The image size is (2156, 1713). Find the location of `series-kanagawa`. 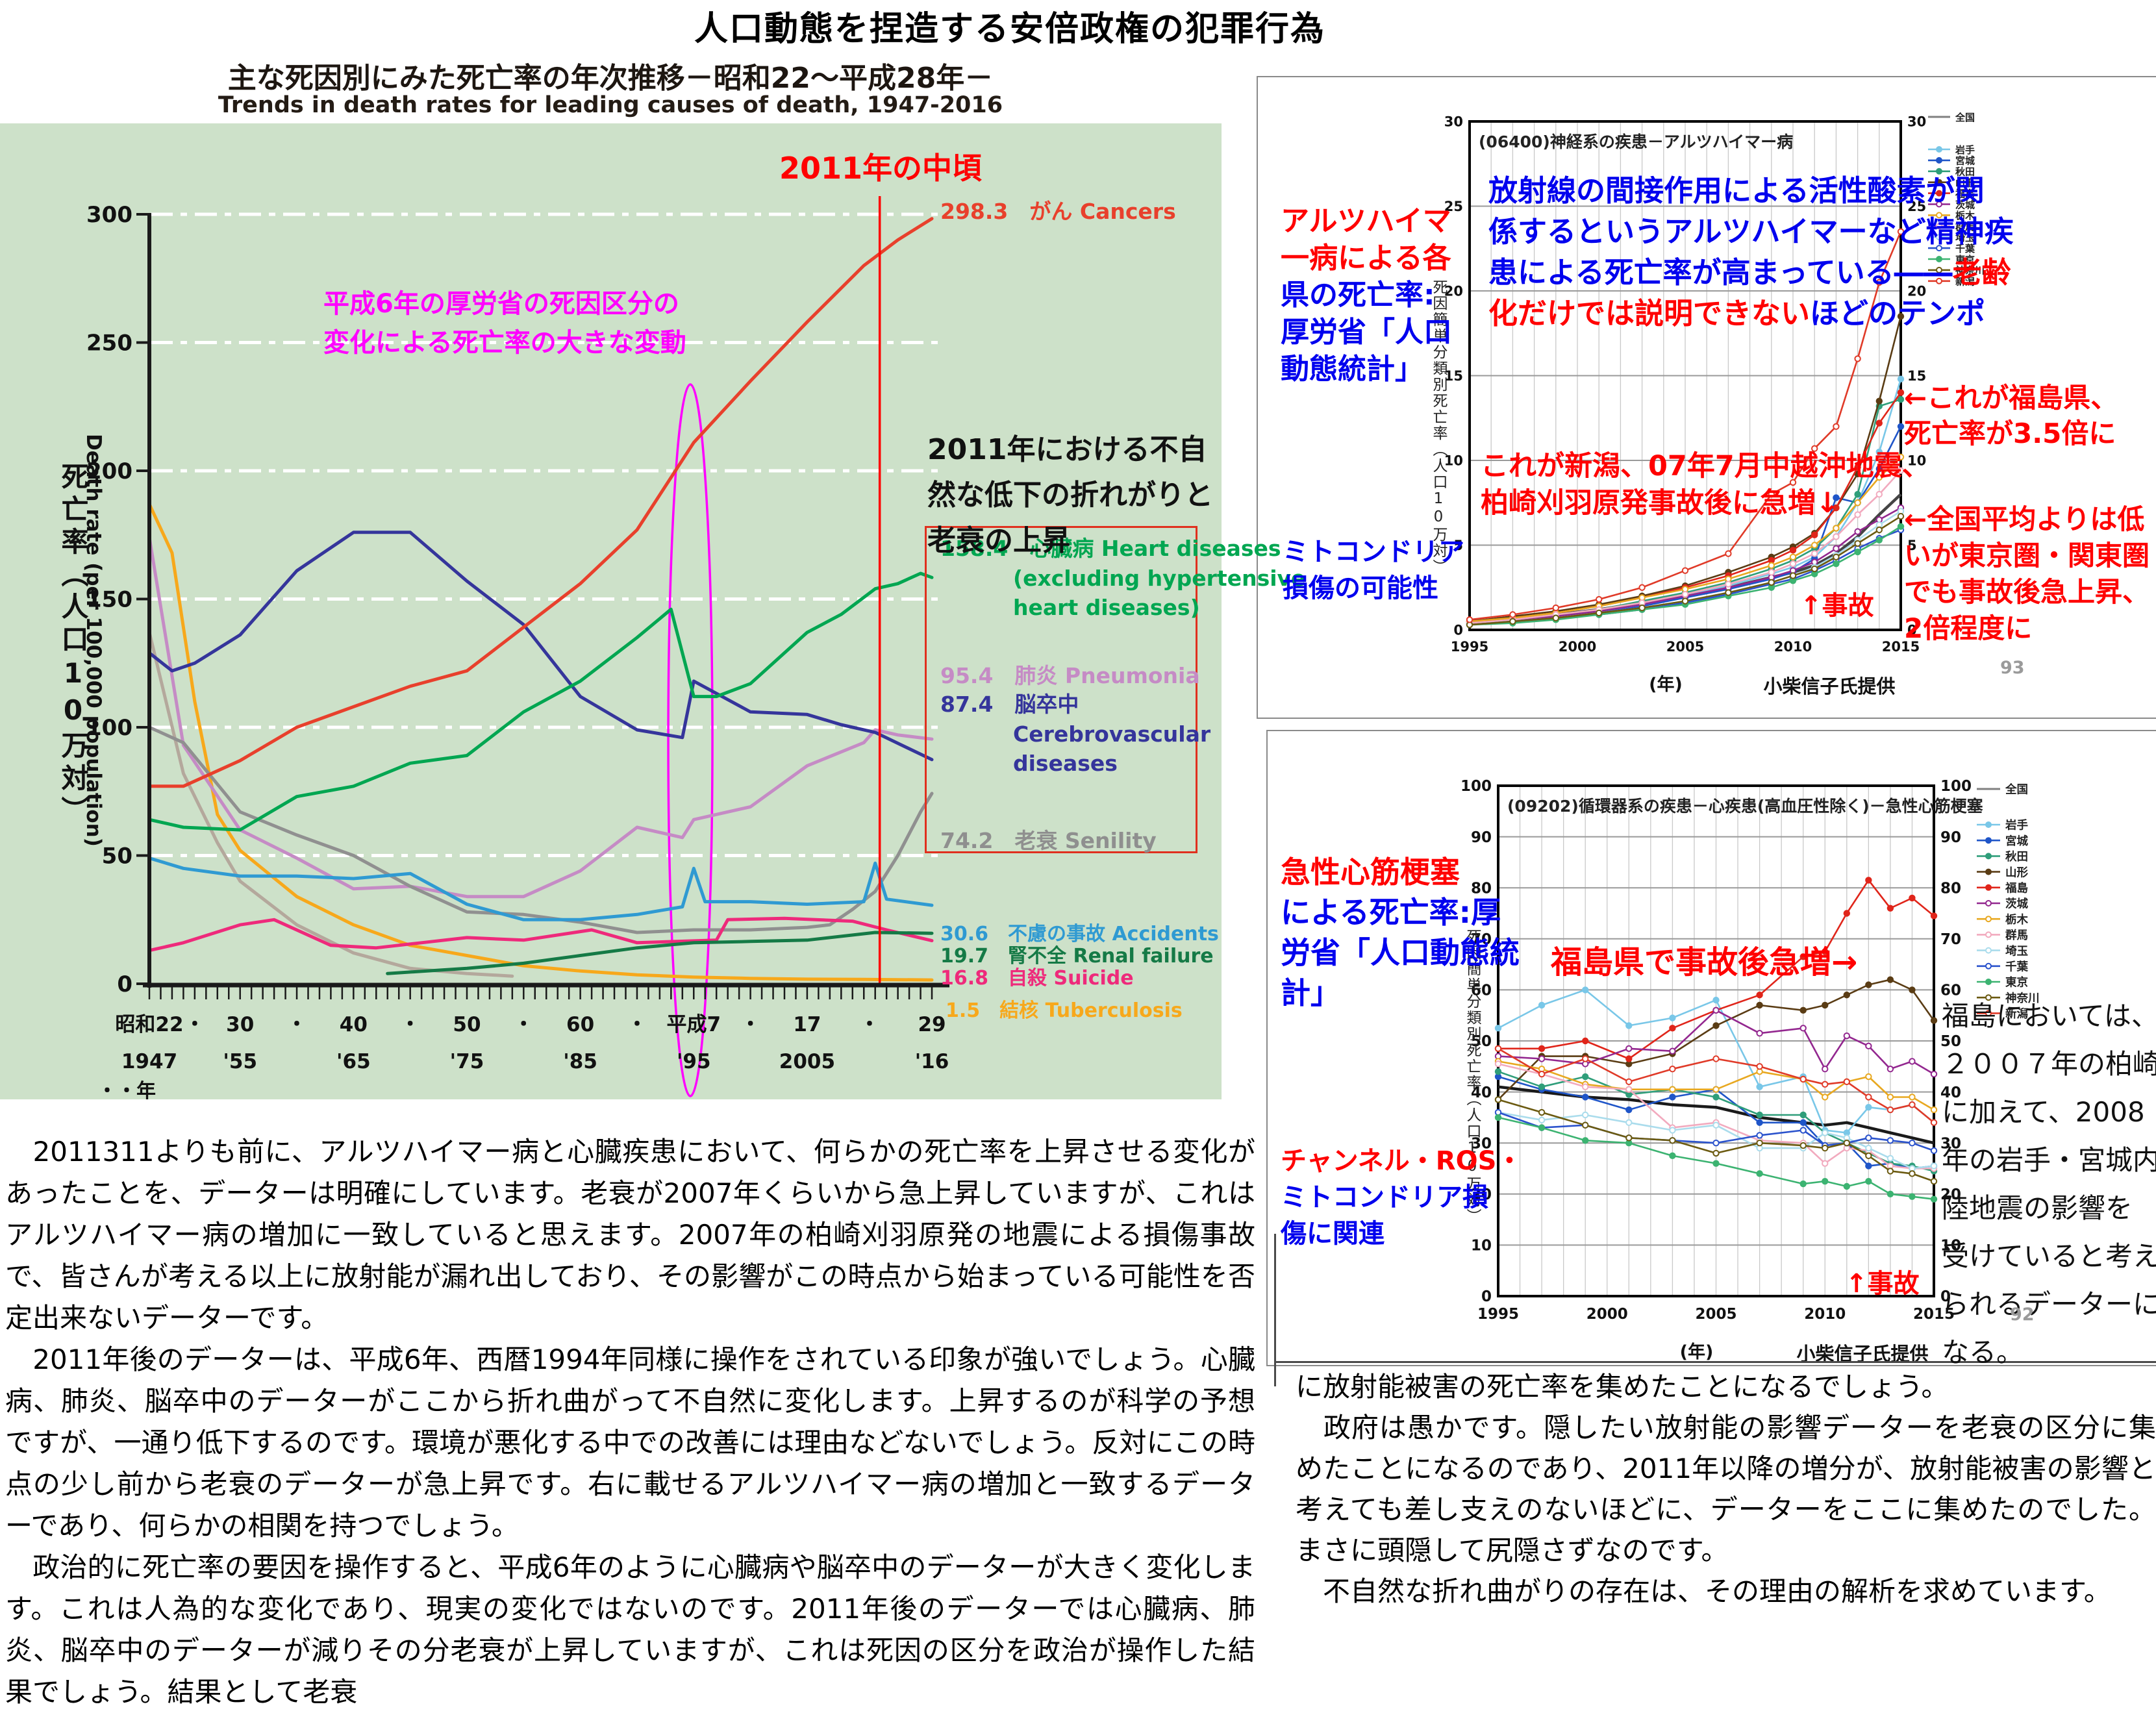

series-kanagawa is located at coordinates (1716, 1140).